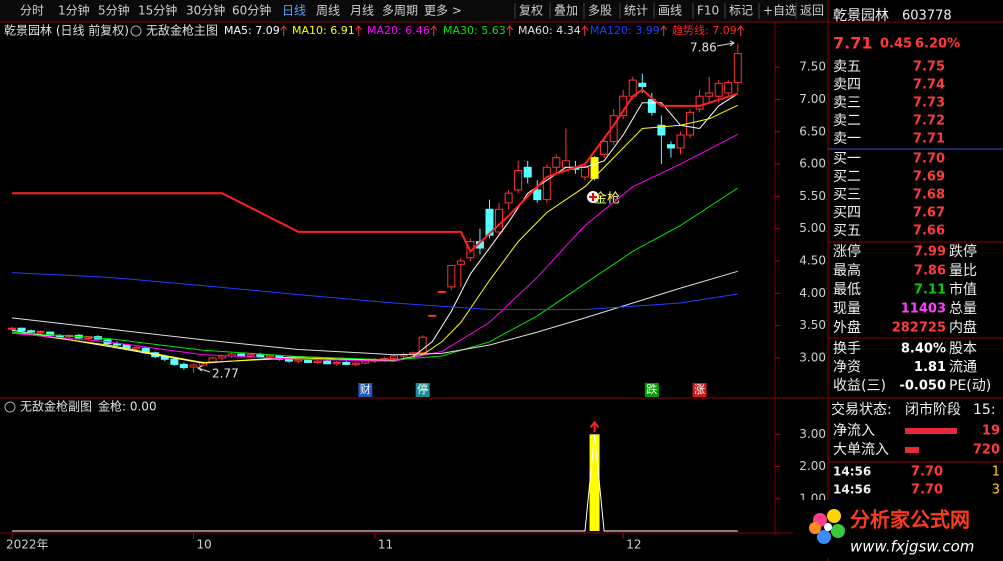 Image resolution: width=1003 pixels, height=561 pixels. Describe the element at coordinates (203, 545) in the screenshot. I see `x-tick-label: 10` at that location.